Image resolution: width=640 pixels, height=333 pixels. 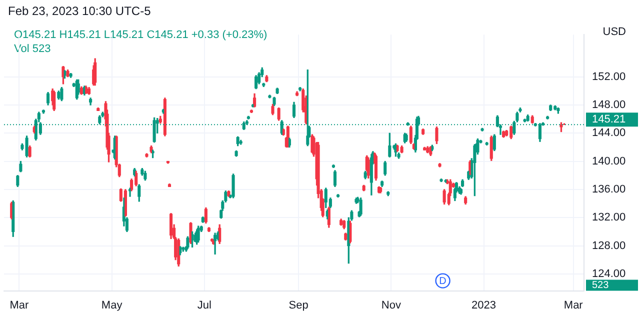 I want to click on chart-title: Feb 23, 2023 10:30 UTC-5, so click(x=79, y=11).